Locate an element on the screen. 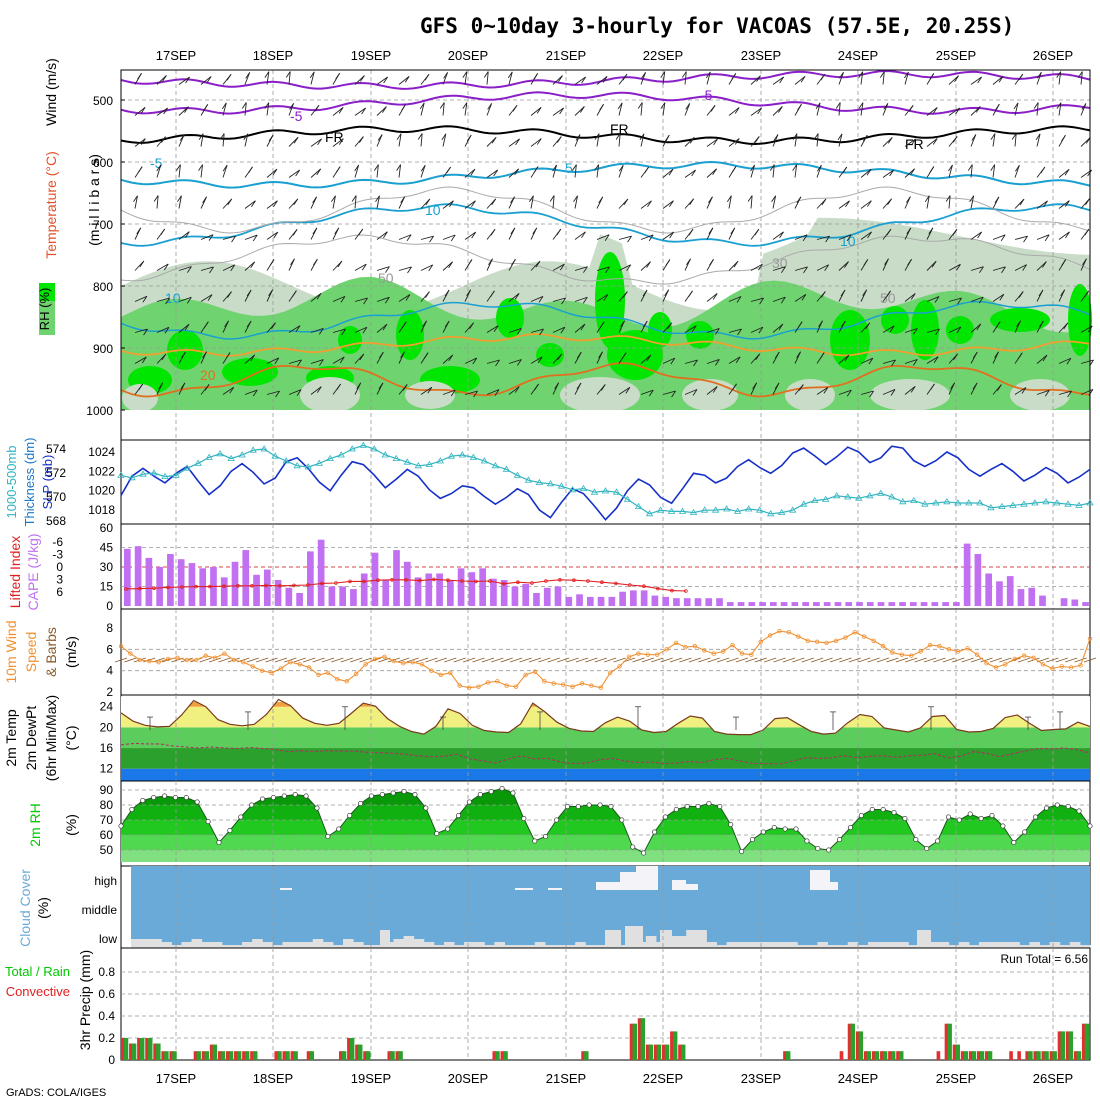 The height and width of the screenshot is (1100, 1100). dewpt-label: 2m DewPt is located at coordinates (31, 738).